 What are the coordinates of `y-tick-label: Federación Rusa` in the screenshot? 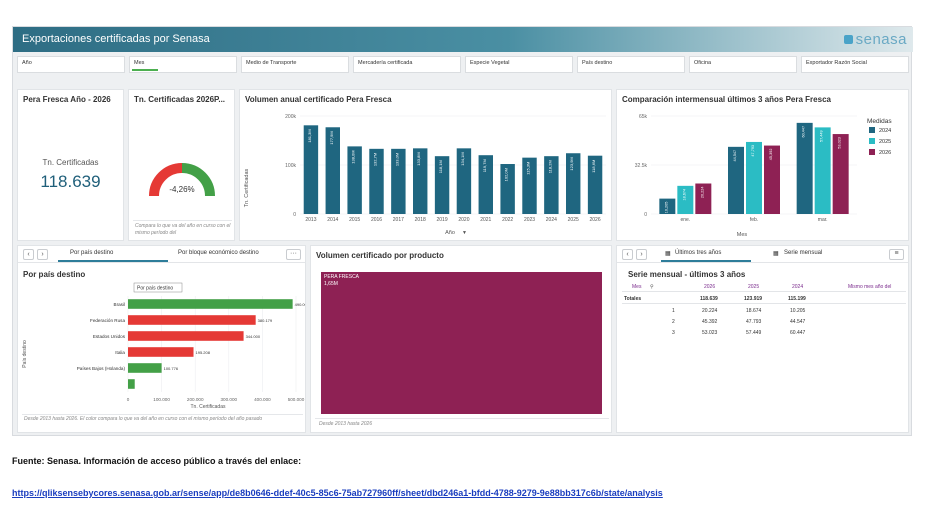 It's located at (107, 320).